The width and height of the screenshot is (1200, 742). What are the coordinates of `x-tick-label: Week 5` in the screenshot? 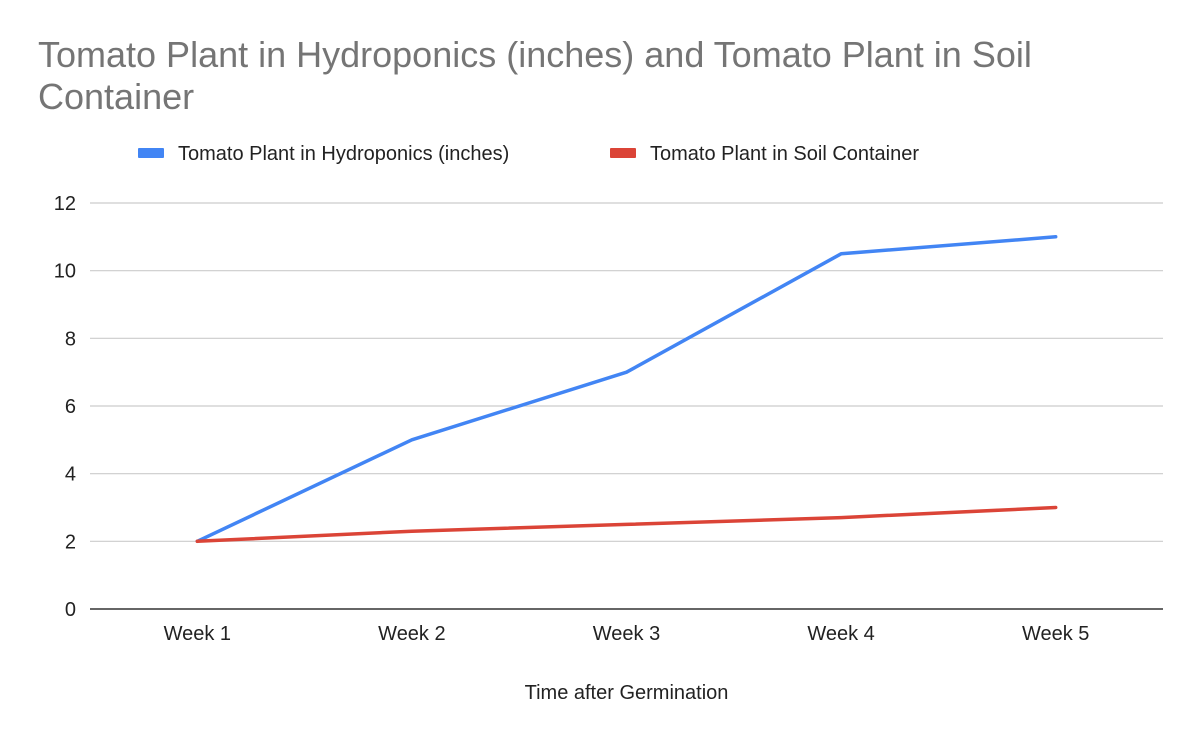 It's located at (1055, 634).